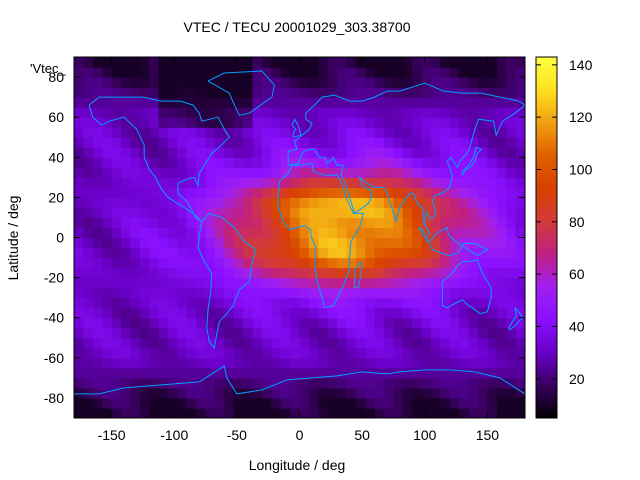 The height and width of the screenshot is (480, 640). What do you see at coordinates (174, 435) in the screenshot?
I see `x-tick-label: -100` at bounding box center [174, 435].